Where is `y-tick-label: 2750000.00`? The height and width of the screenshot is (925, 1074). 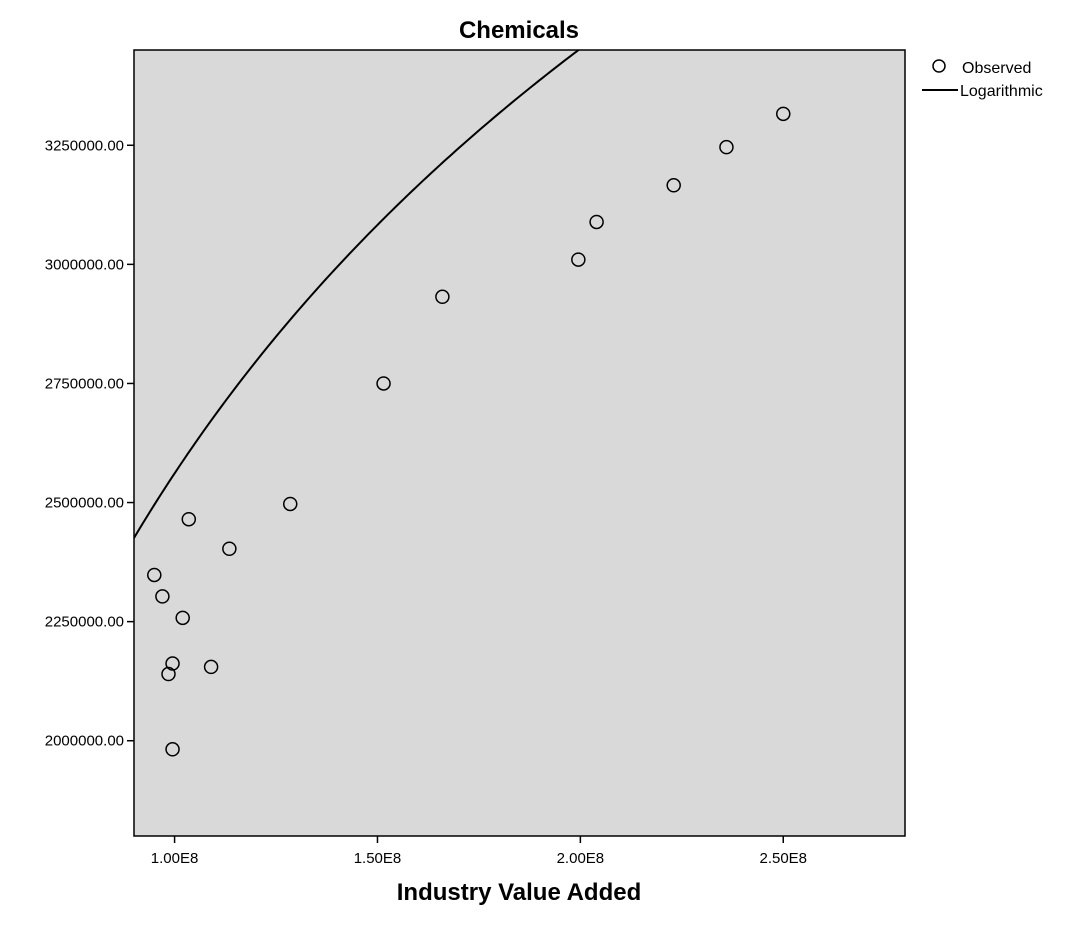
y-tick-label: 2750000.00 is located at coordinates (84, 383).